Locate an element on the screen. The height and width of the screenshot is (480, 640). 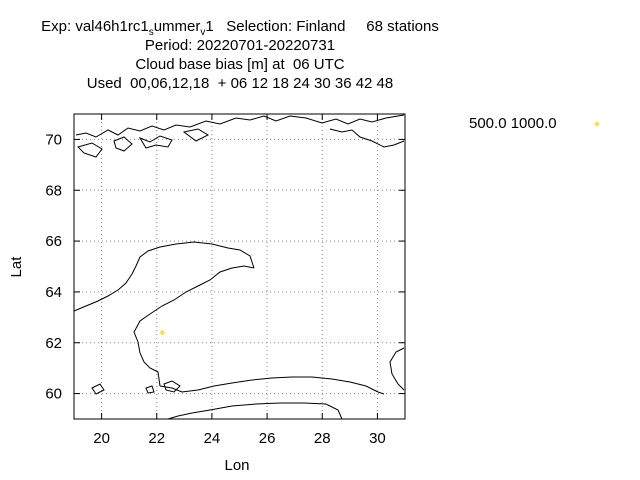
coastline-estonia is located at coordinates (255, 411).